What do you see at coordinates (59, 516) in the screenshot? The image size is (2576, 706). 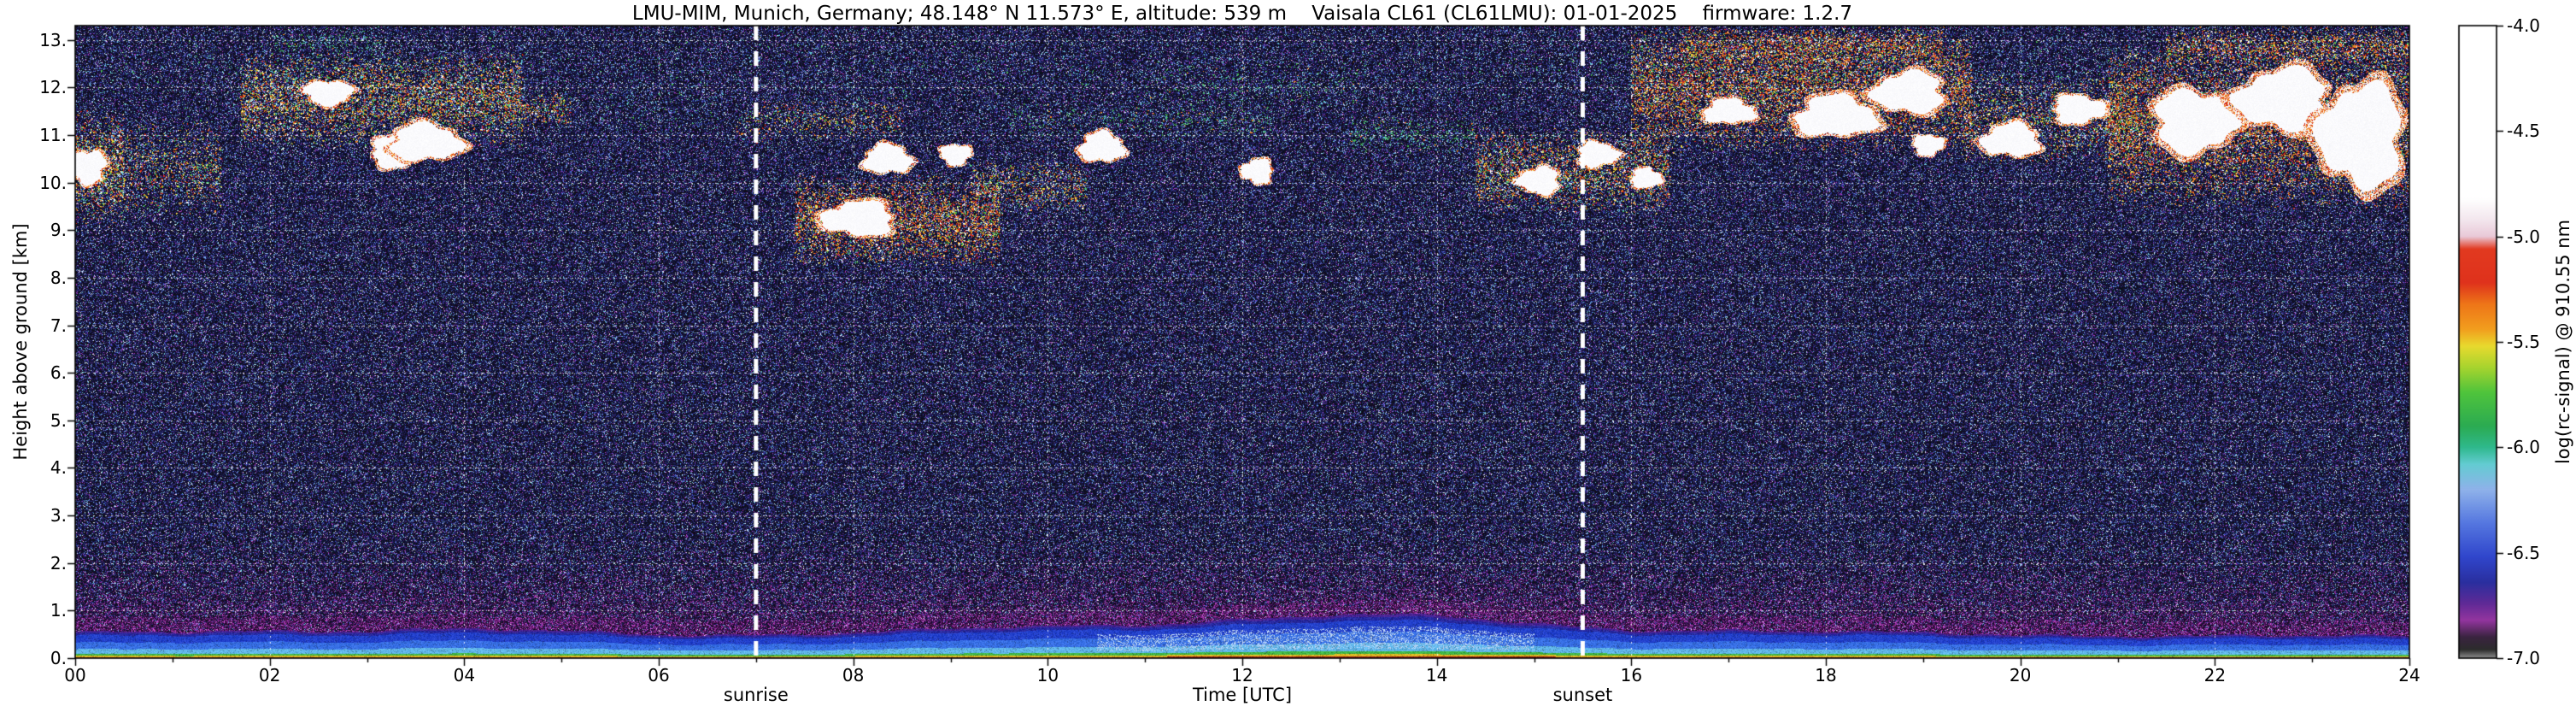 I see `y-tick-label: 3.` at bounding box center [59, 516].